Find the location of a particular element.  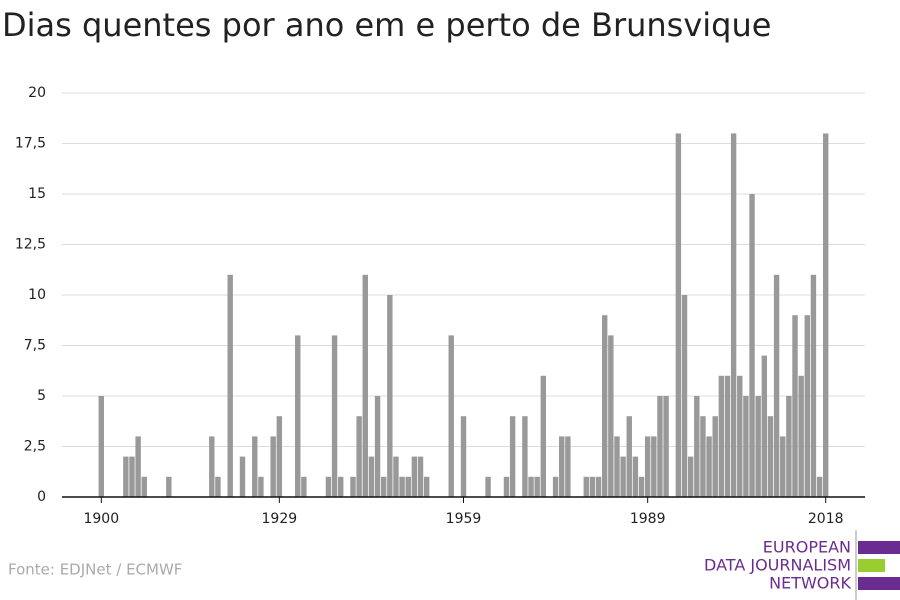

y-tick-label: 2,5 is located at coordinates (35, 447).